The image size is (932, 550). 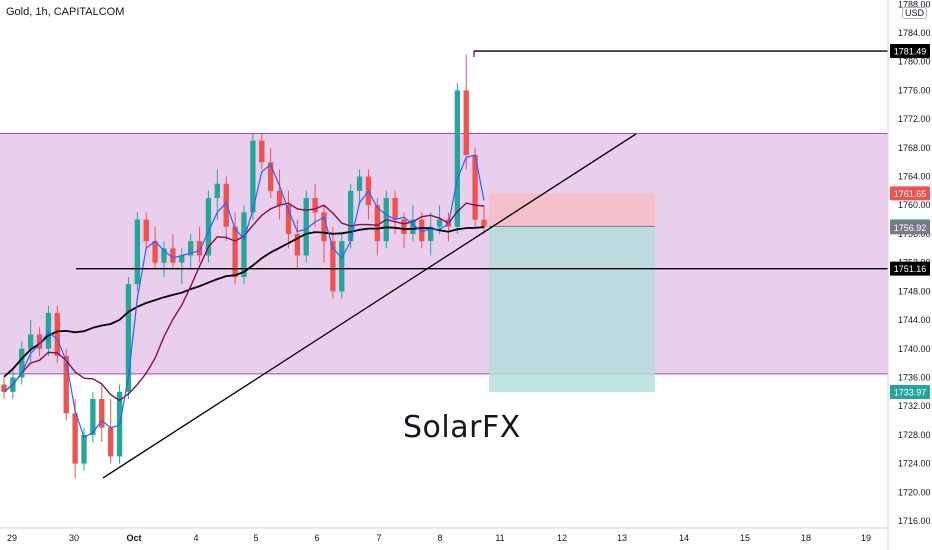 What do you see at coordinates (439, 538) in the screenshot?
I see `time-tick-label: 8` at bounding box center [439, 538].